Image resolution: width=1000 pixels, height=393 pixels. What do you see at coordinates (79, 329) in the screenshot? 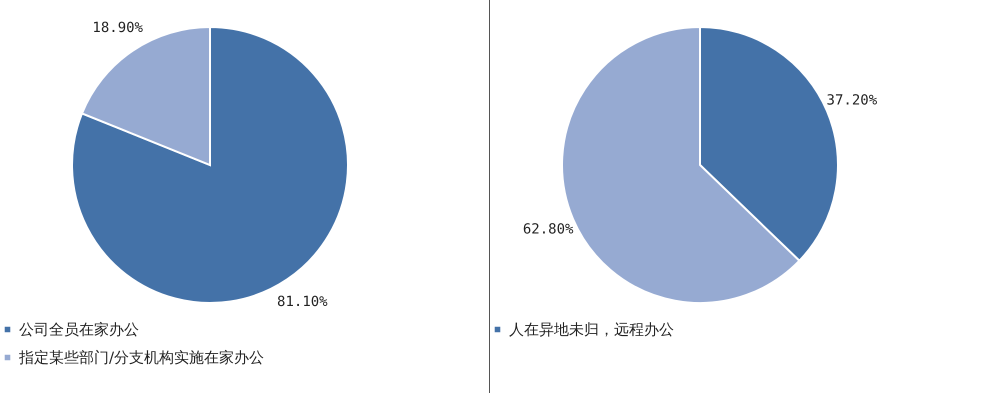
I see `legend-label: 公司全员在家办公` at bounding box center [79, 329].